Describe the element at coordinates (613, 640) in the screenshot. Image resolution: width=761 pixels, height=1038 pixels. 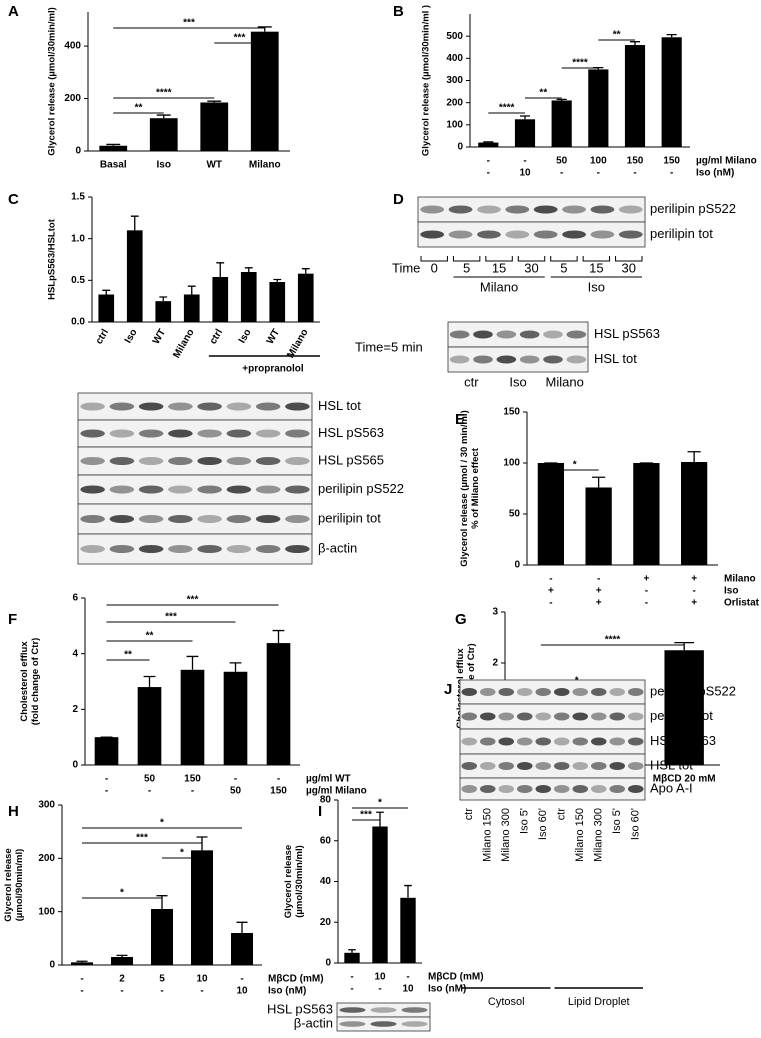
I see `significance-label: ****` at that location.